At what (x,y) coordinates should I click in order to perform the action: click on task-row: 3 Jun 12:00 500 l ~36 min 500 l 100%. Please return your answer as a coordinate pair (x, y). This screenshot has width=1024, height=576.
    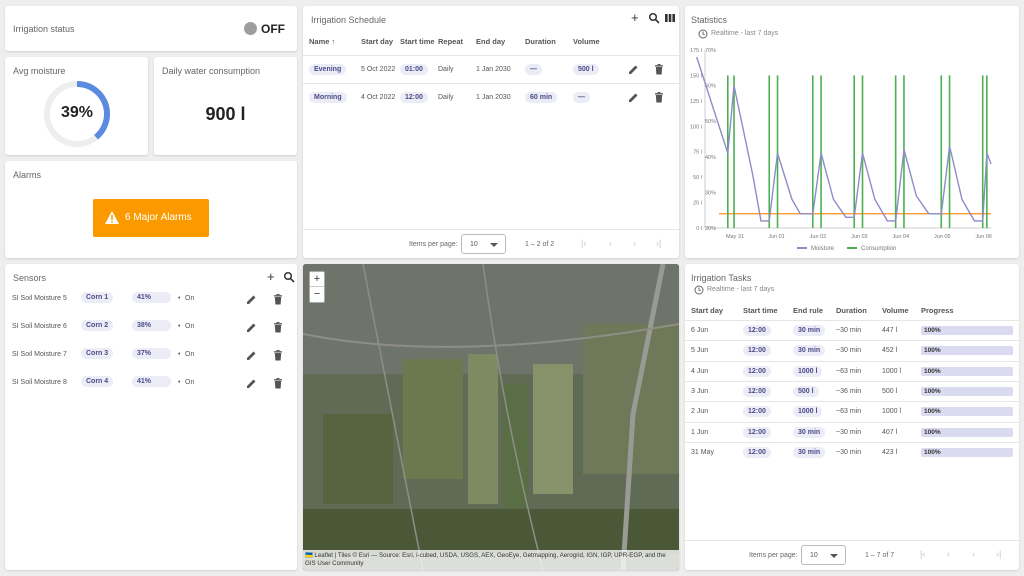
    Looking at the image, I should click on (852, 390).